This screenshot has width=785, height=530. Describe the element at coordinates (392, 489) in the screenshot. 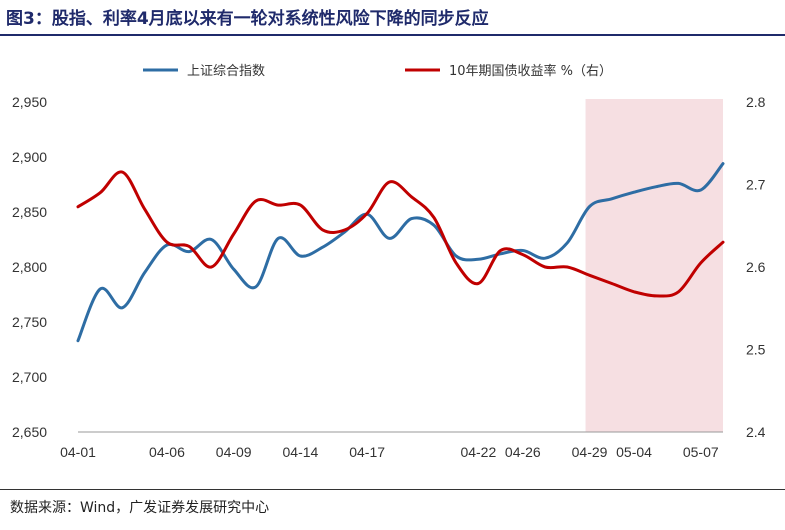

I see `footer-rule` at that location.